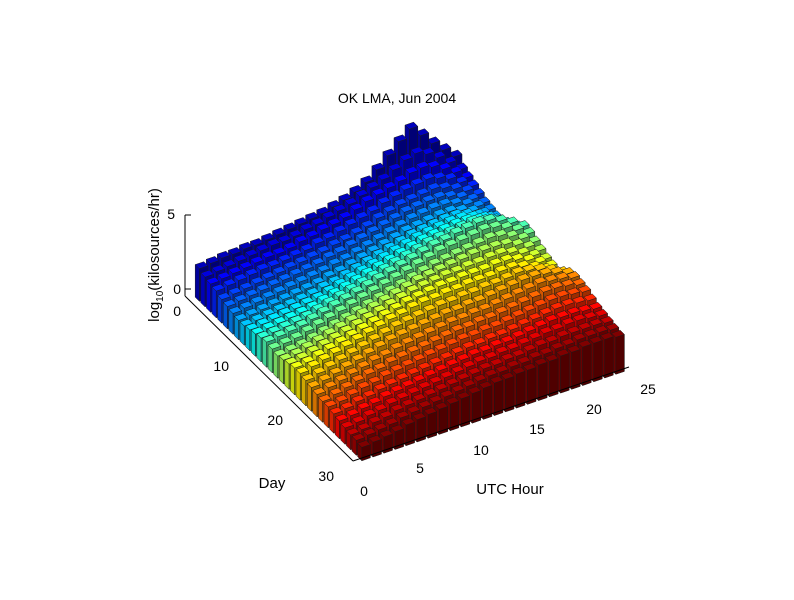 The height and width of the screenshot is (600, 794). I want to click on hour-tick-label-20: 20, so click(594, 409).